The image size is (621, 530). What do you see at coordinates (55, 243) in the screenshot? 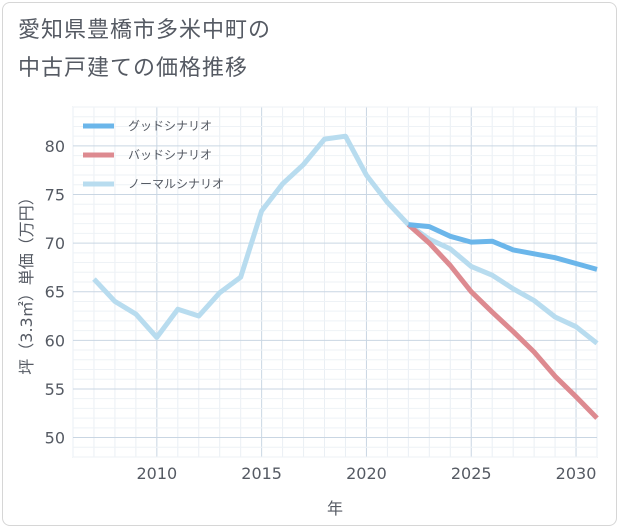
I see `y-tick-label: 70` at bounding box center [55, 243].